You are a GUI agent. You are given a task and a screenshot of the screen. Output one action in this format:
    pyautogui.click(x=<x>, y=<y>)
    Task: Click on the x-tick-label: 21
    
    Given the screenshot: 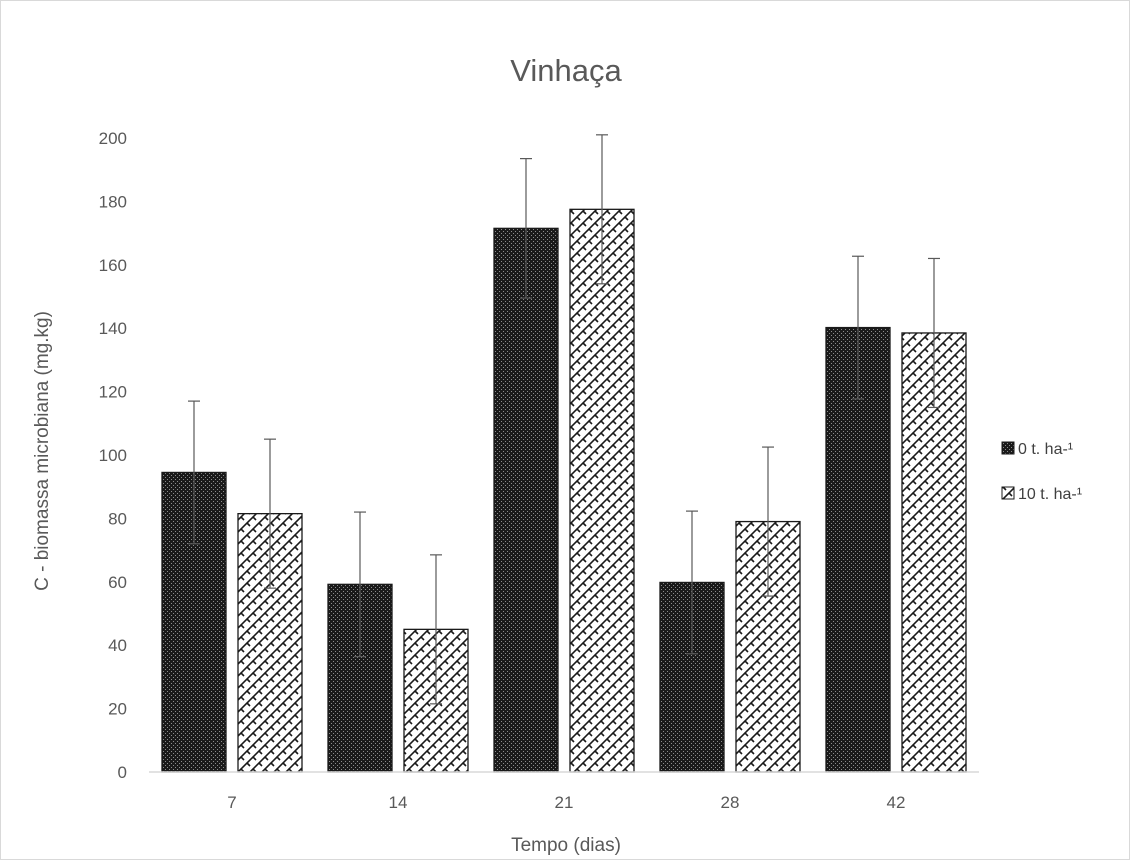 What is the action you would take?
    pyautogui.click(x=564, y=802)
    